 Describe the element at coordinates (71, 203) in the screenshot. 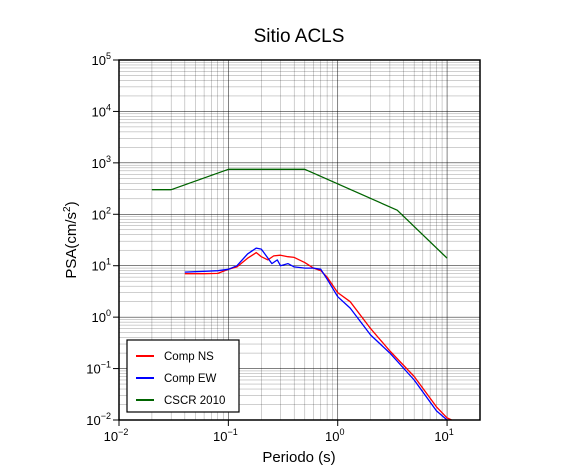

I see `y-axis-label-tail: )` at that location.